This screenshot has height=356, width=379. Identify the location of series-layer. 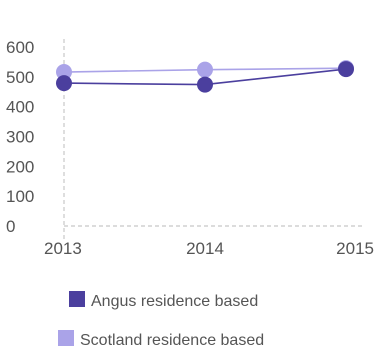
(205, 76).